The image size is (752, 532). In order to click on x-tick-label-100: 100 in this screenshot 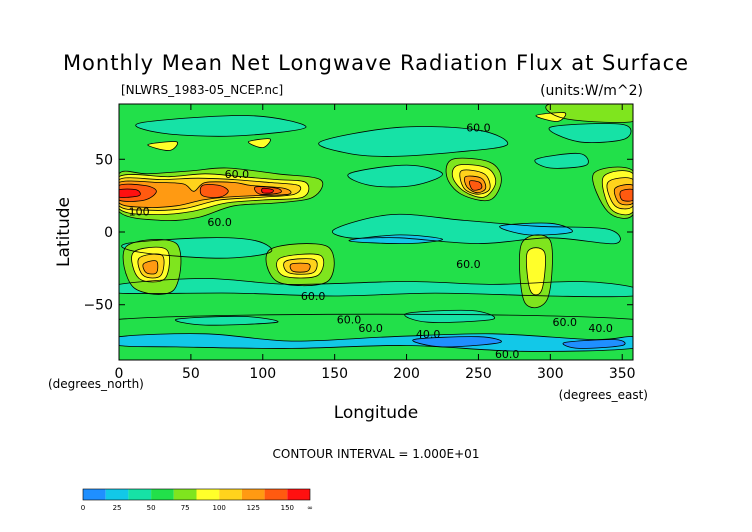, I will do `click(262, 374)`.